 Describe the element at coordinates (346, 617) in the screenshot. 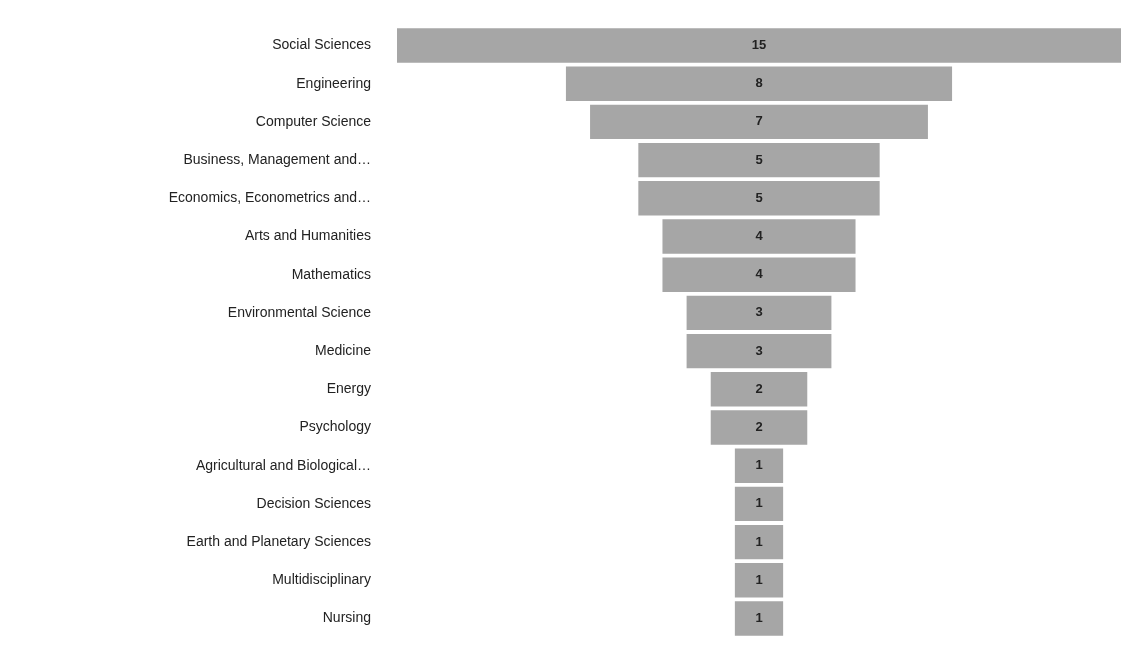

I see `category-label: Nursing` at that location.